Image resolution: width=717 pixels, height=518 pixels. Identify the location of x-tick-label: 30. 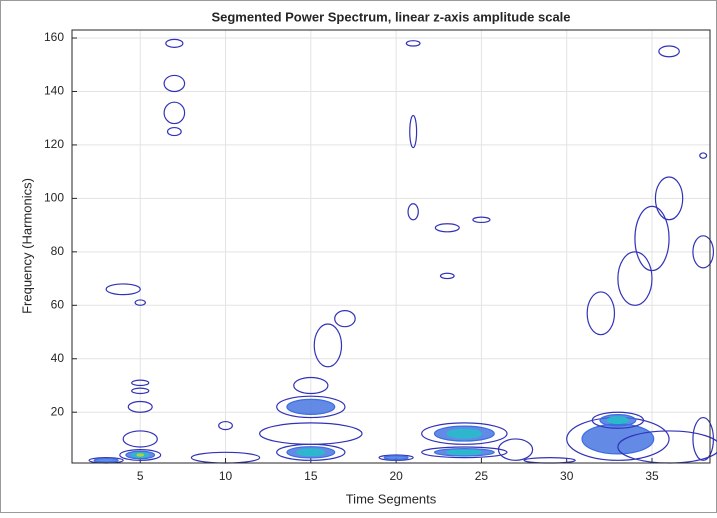
(567, 476).